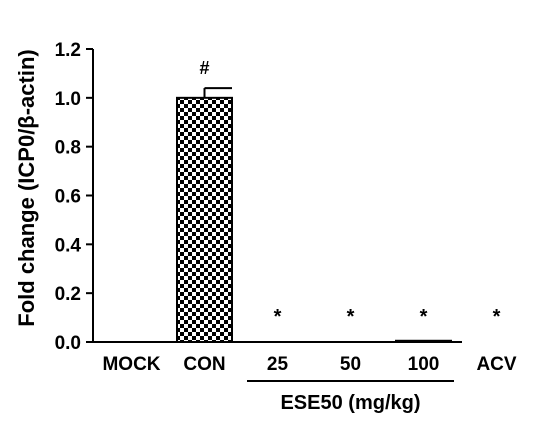  Describe the element at coordinates (305, 358) in the screenshot. I see `x-axis: MOCK CON 25 50 100 ACV` at that location.